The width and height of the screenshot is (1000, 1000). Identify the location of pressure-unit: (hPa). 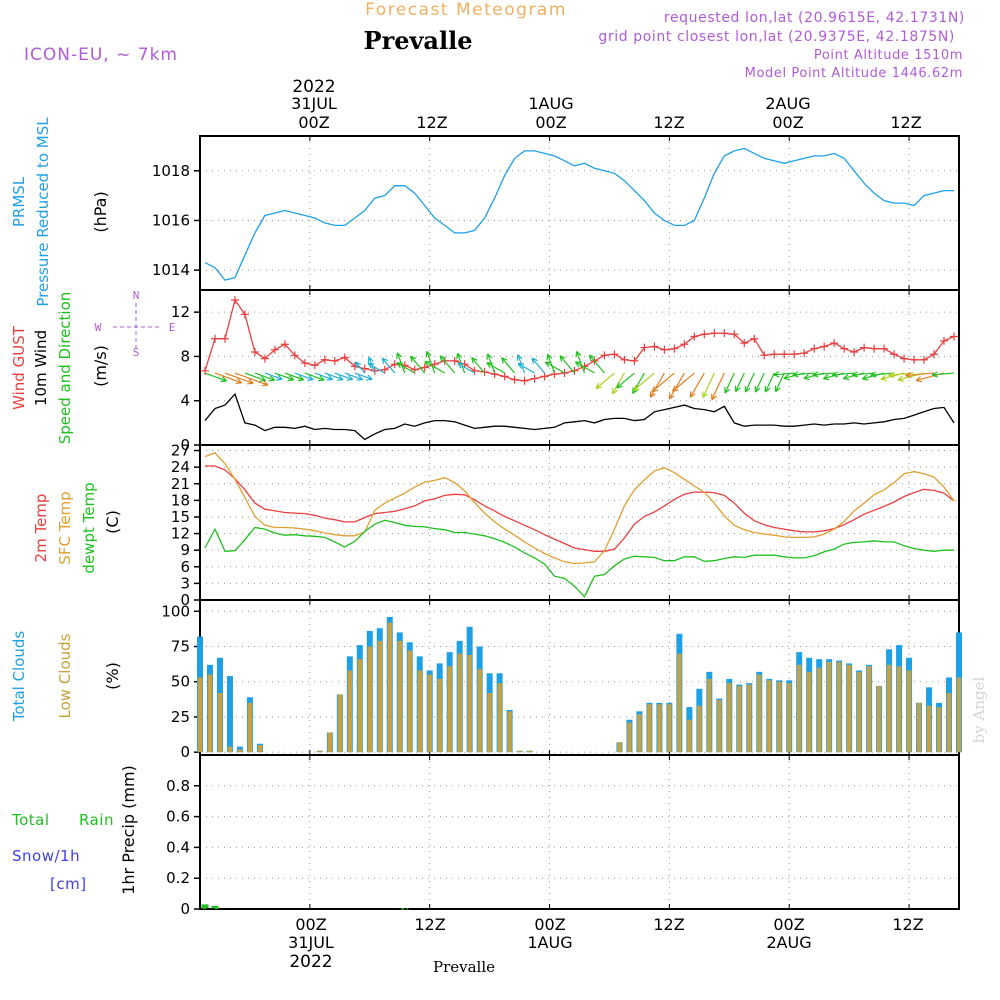
(100, 211).